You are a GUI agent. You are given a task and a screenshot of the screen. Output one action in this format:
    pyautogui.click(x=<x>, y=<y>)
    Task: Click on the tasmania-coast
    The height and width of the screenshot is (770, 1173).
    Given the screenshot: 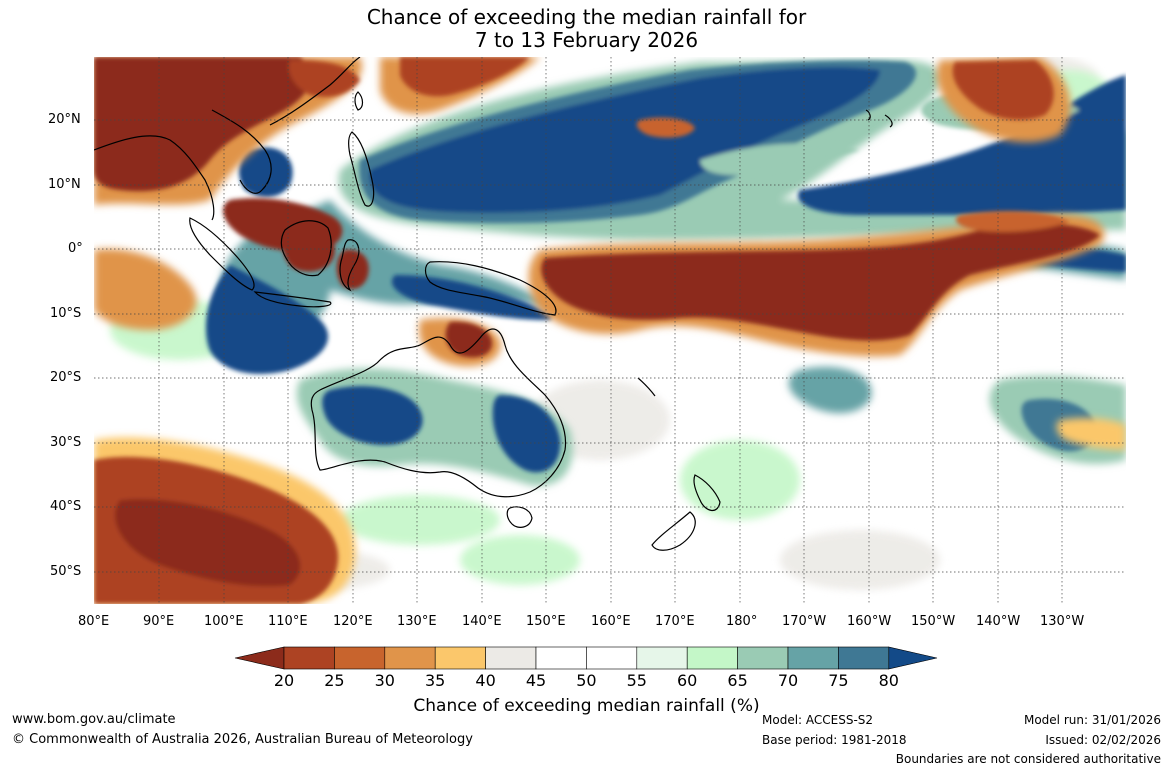 What is the action you would take?
    pyautogui.click(x=519, y=517)
    